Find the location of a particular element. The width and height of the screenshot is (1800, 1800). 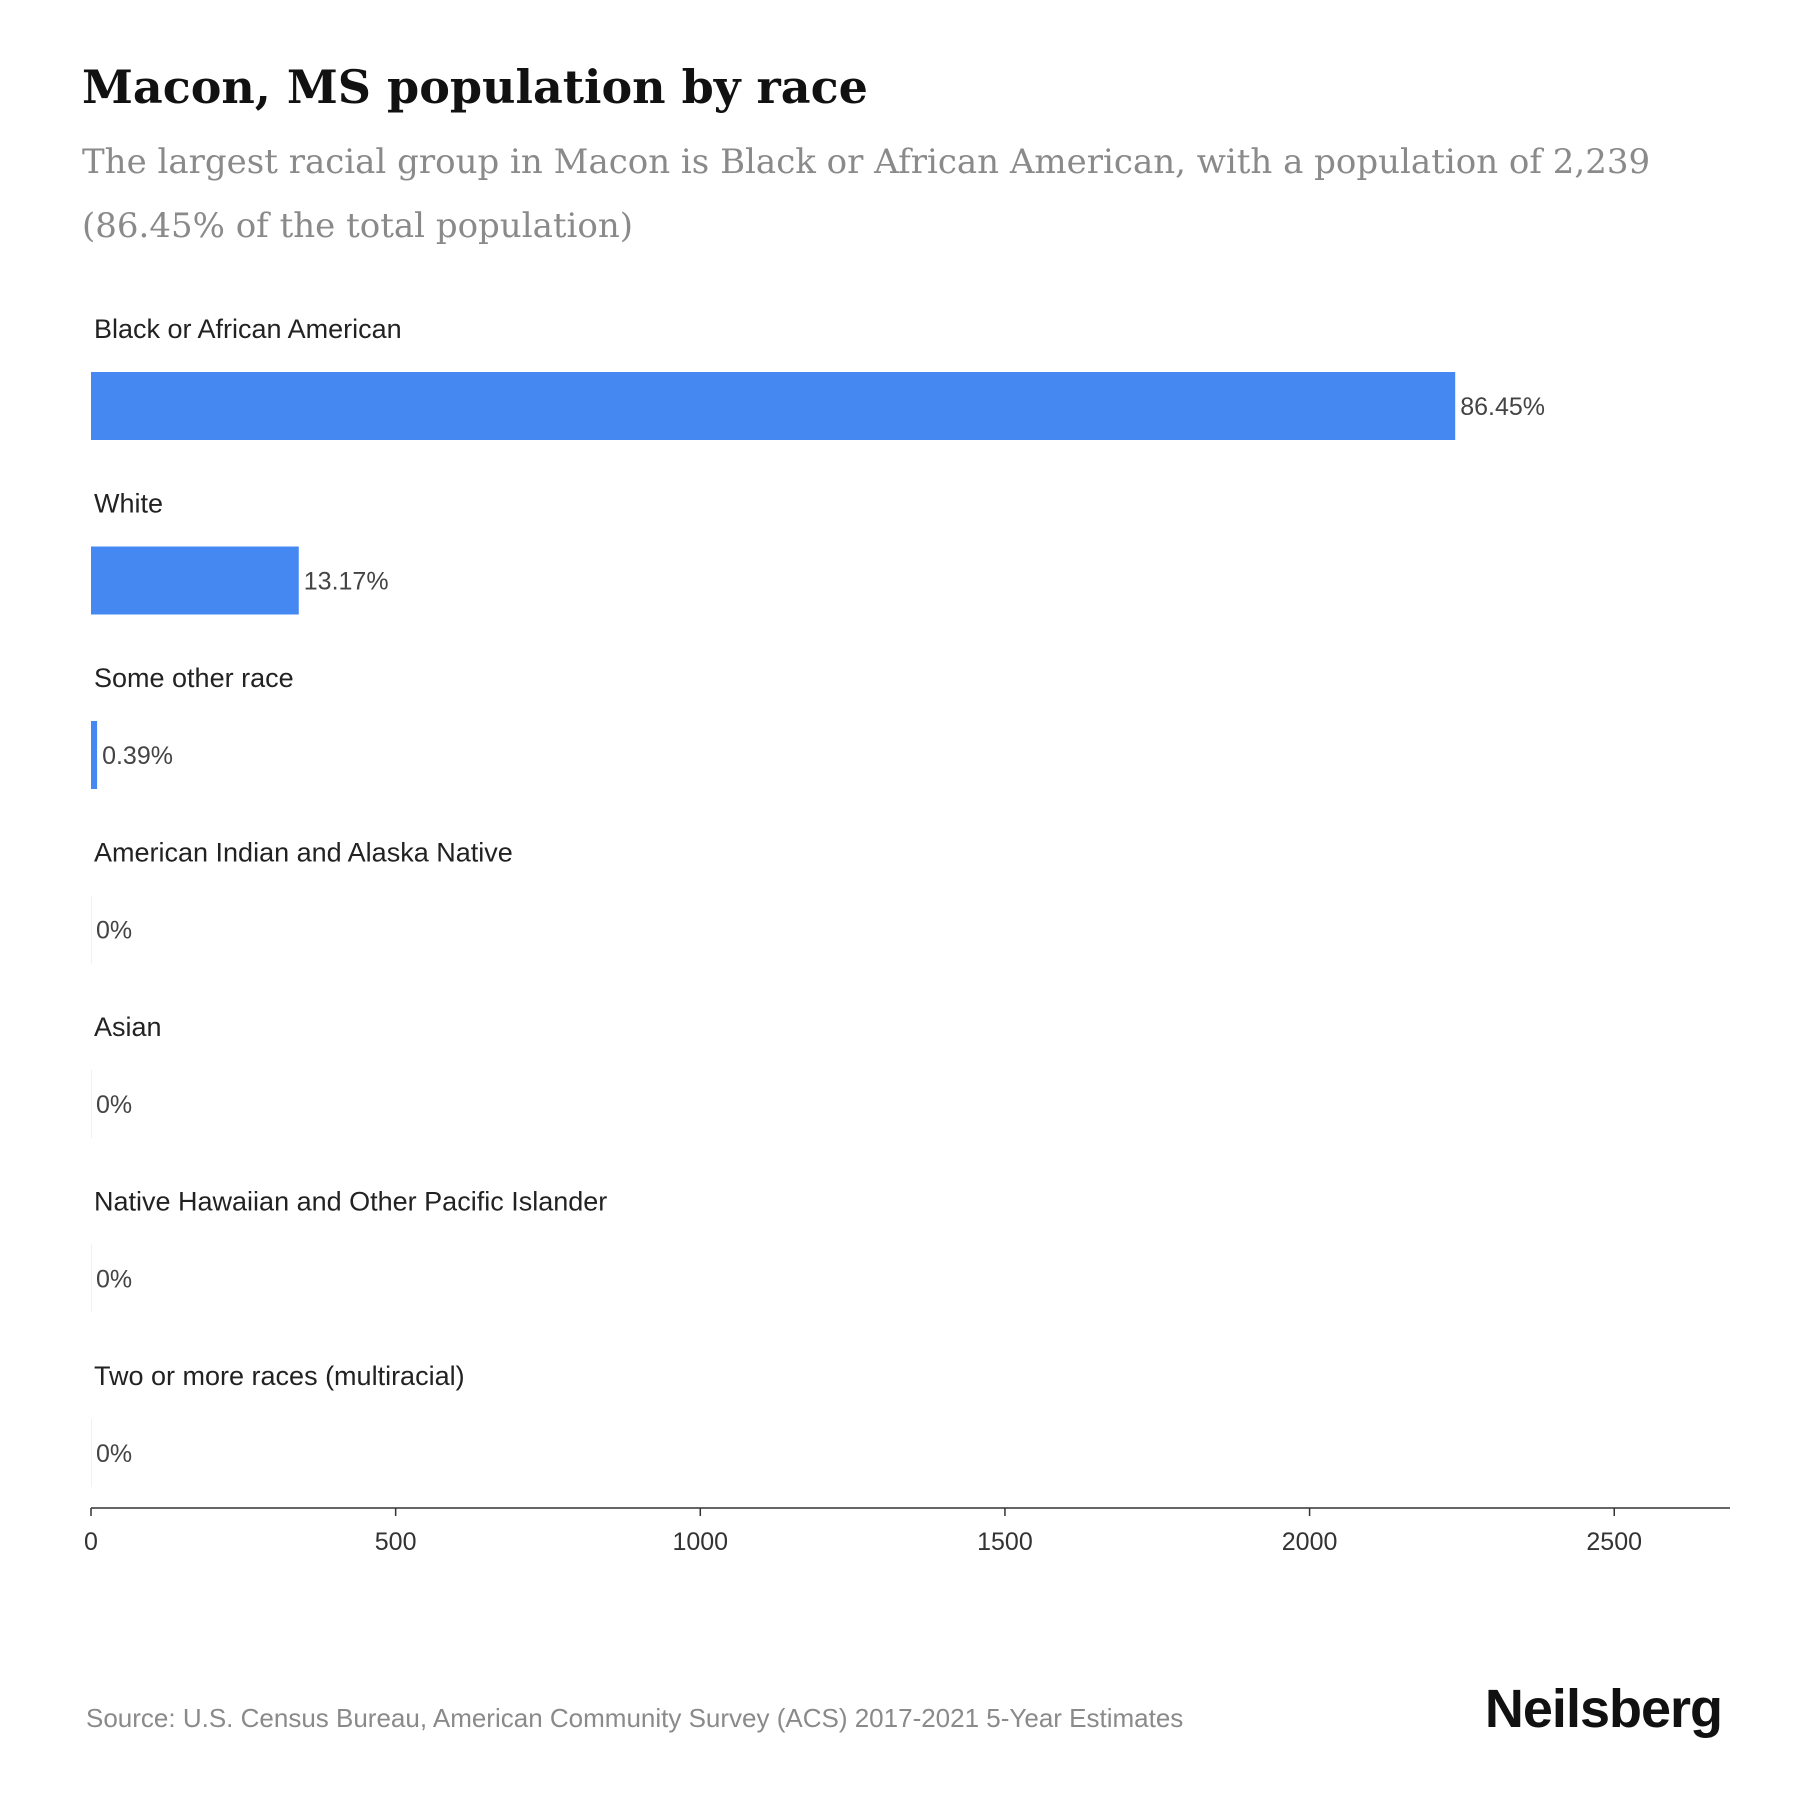

x-tick-label: 2500 is located at coordinates (1614, 1542).